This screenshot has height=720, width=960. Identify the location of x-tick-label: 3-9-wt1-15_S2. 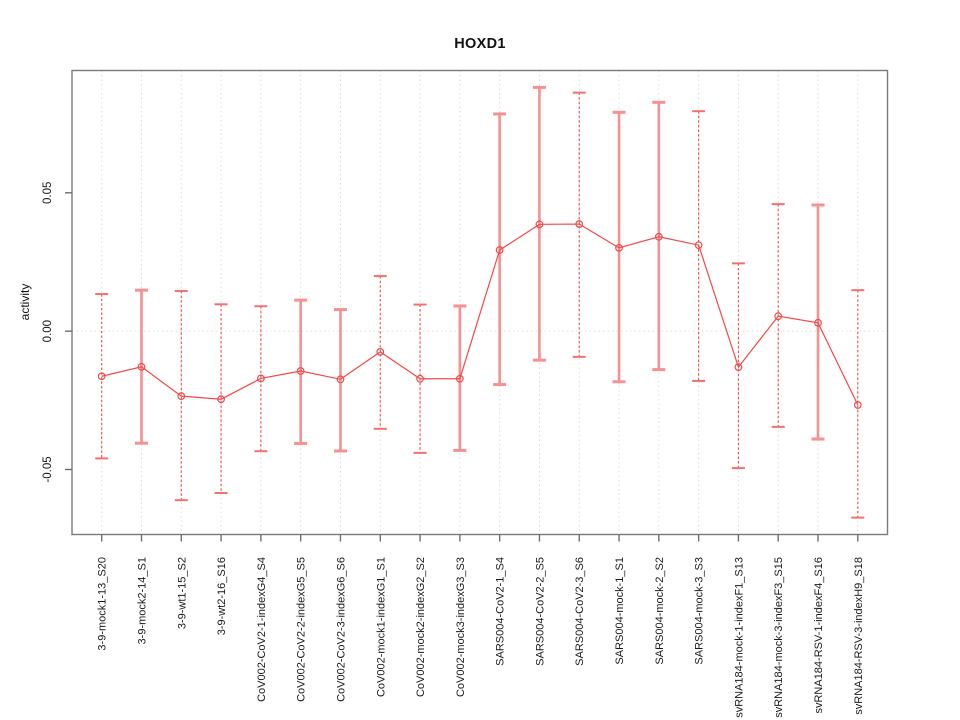
(182, 593).